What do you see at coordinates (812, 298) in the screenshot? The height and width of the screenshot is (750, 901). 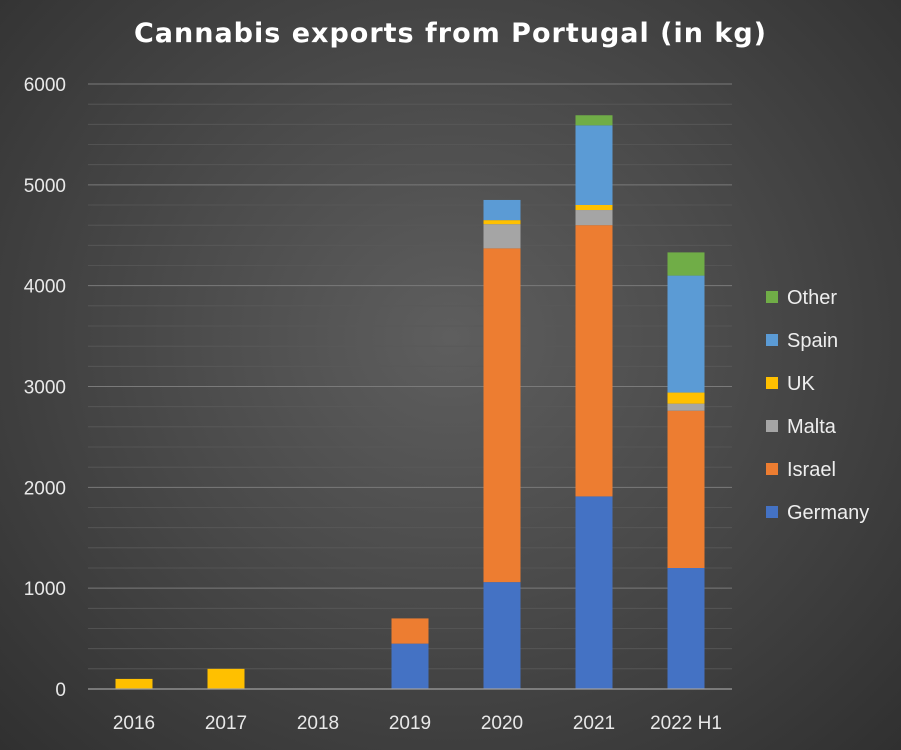 I see `legend-label-other: Other` at bounding box center [812, 298].